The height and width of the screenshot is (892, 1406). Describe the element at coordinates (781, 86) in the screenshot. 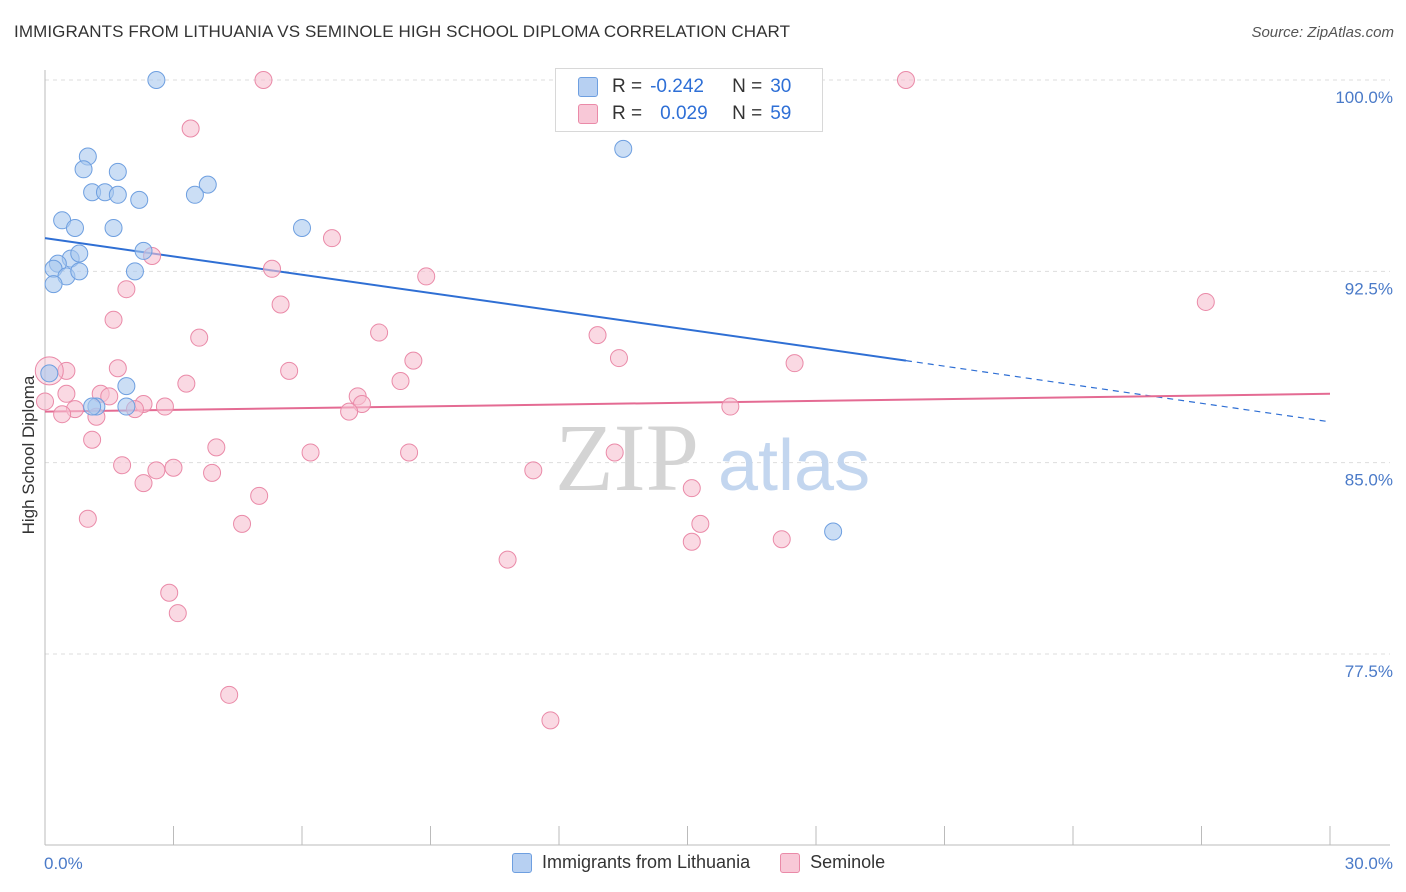

I see `legend-n-value: 30` at that location.